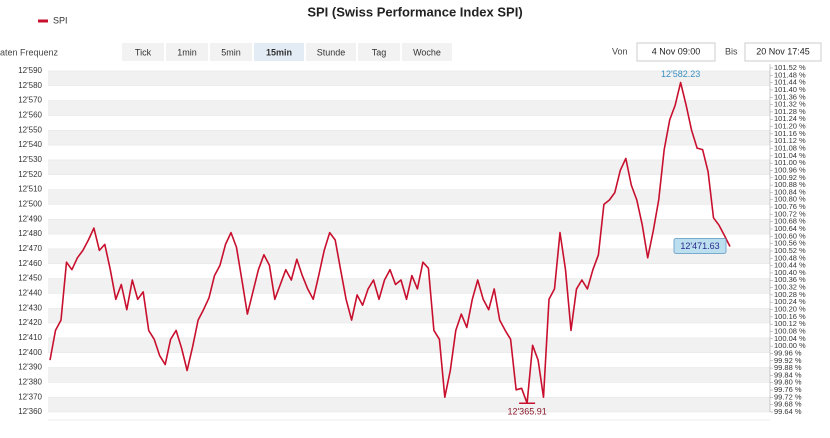  What do you see at coordinates (30, 278) in the screenshot?
I see `y-tick-label: 12'450` at bounding box center [30, 278].